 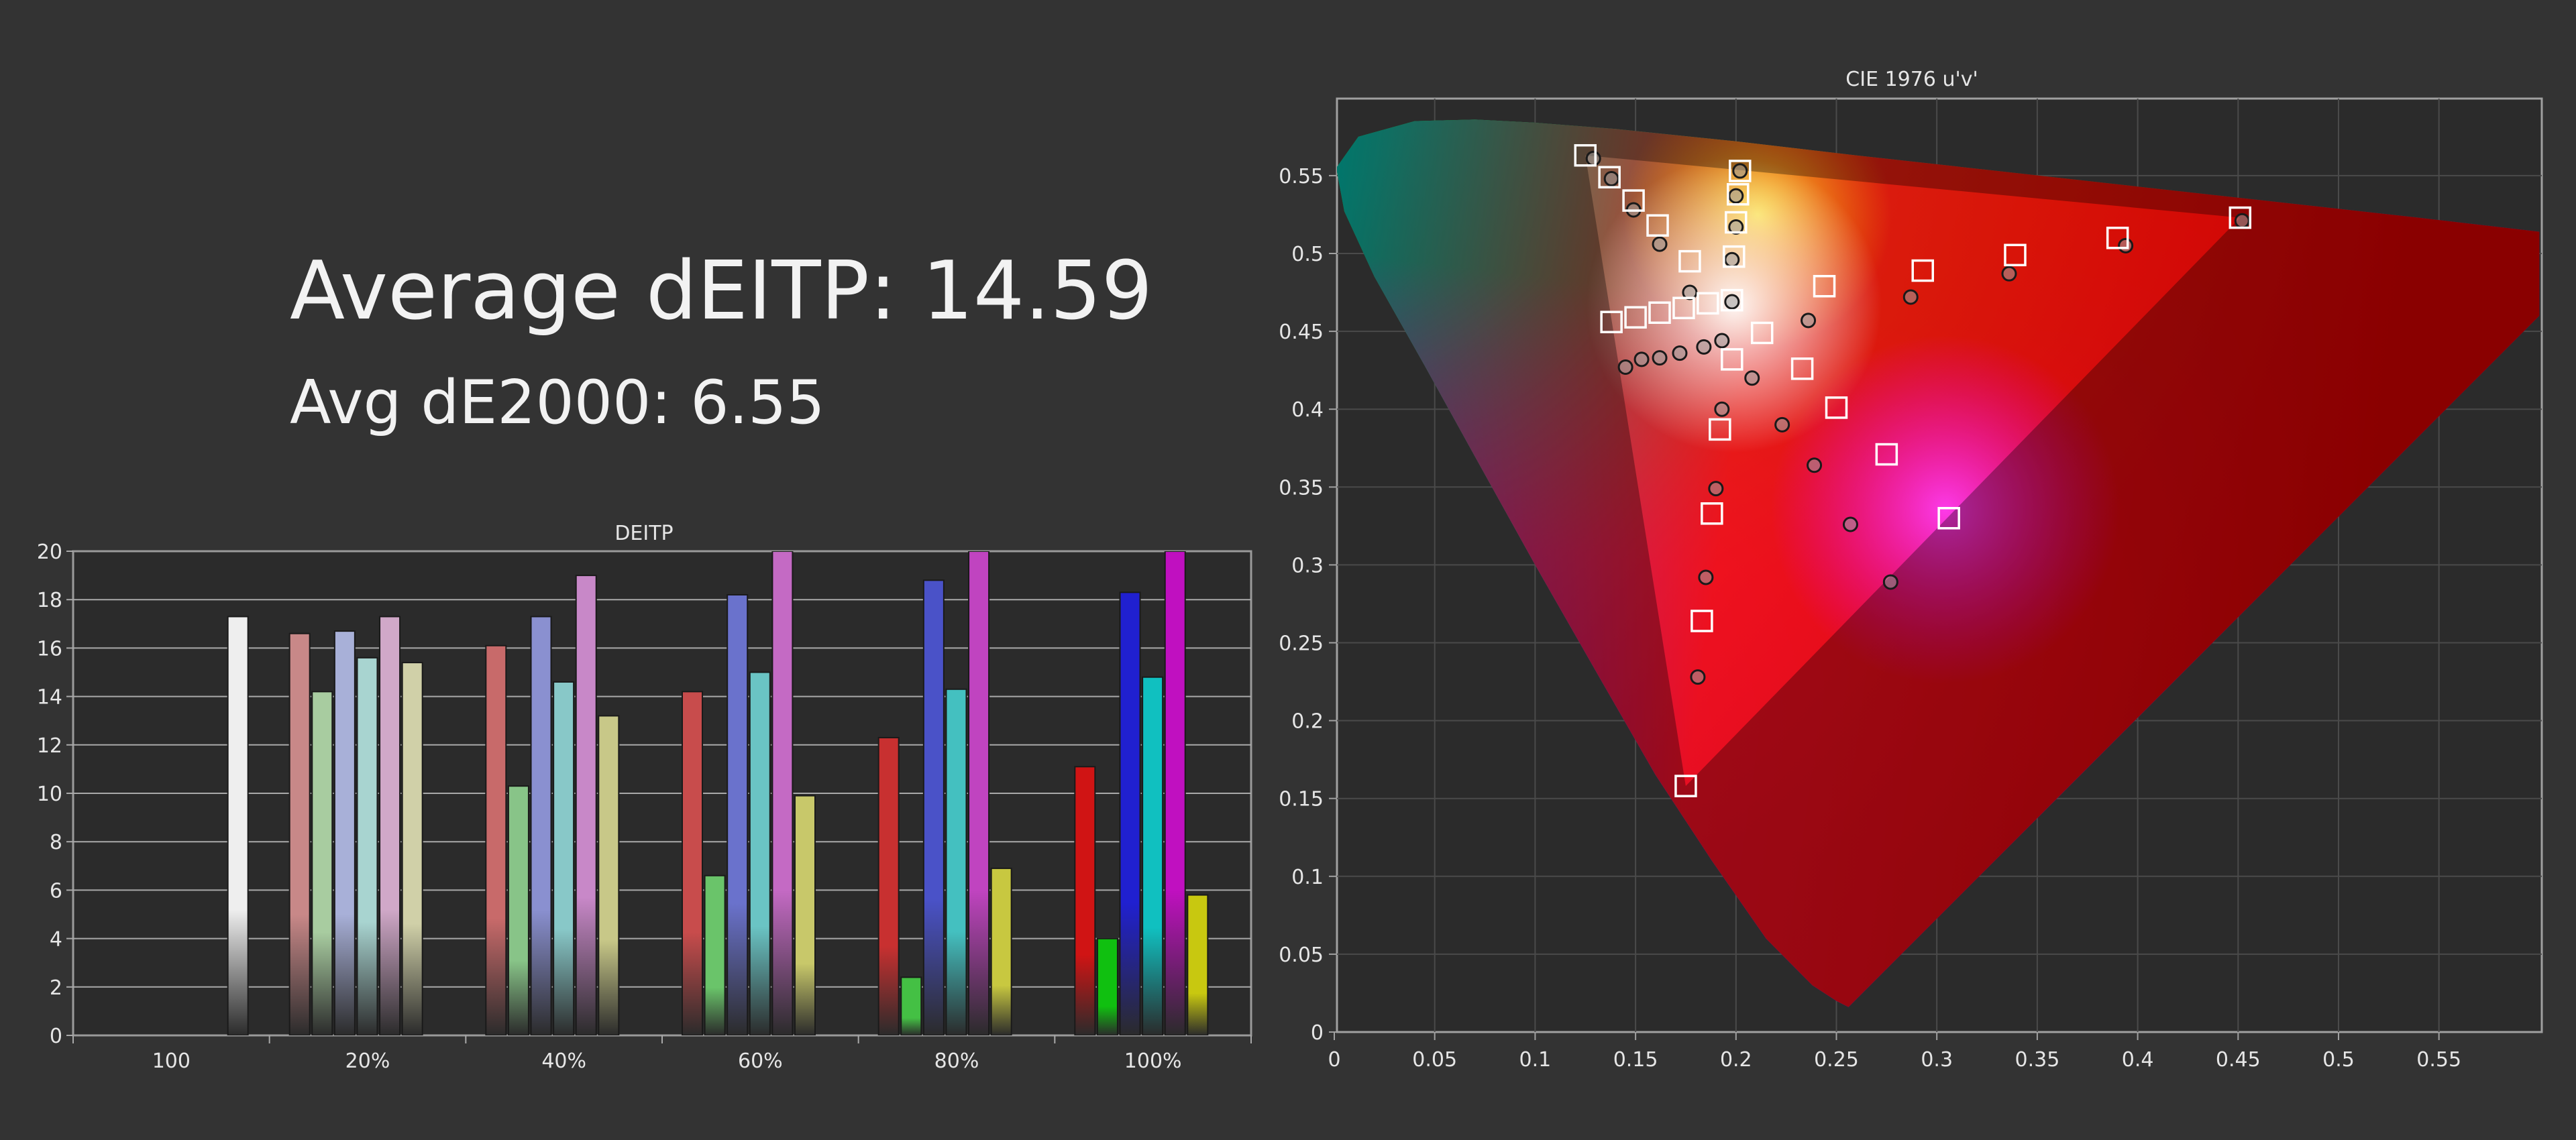 I want to click on cie-y-tick-label: 0.25, so click(x=1301, y=644).